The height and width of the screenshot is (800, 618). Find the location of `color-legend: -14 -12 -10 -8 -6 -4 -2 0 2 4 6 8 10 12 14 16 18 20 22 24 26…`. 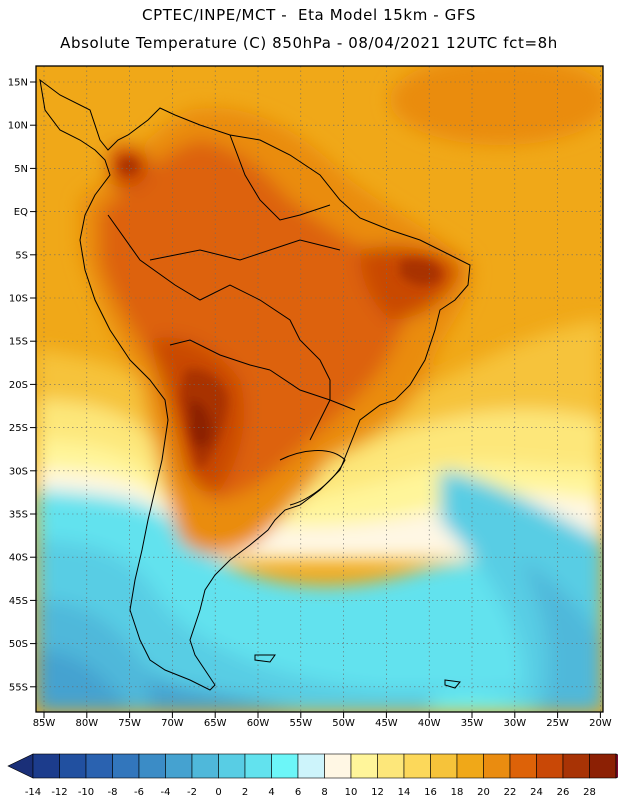

color-legend: -14 -12 -10 -8 -6 -4 -2 0 2 4 6 8 10 12 14 16 18 20 22 24 26… is located at coordinates (312, 775).